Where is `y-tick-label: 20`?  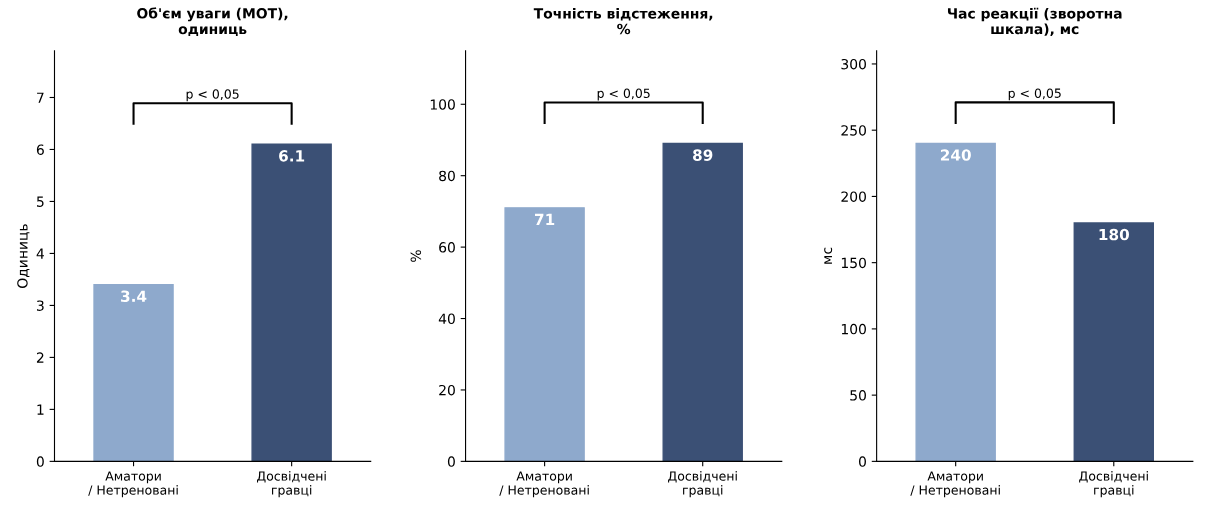 y-tick-label: 20 is located at coordinates (447, 390).